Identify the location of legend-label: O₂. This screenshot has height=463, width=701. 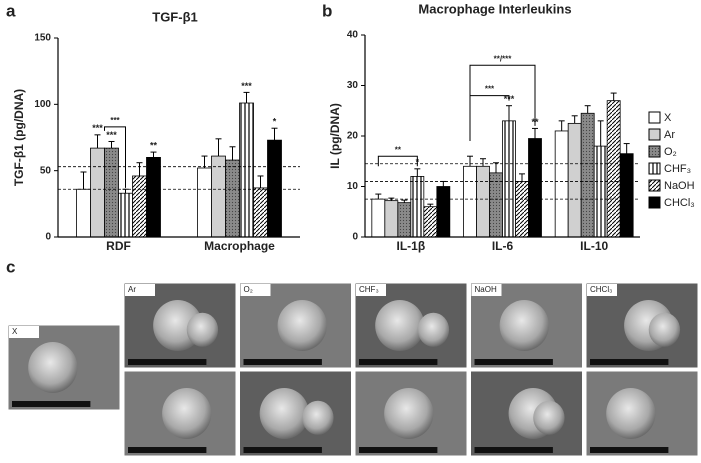
(670, 152).